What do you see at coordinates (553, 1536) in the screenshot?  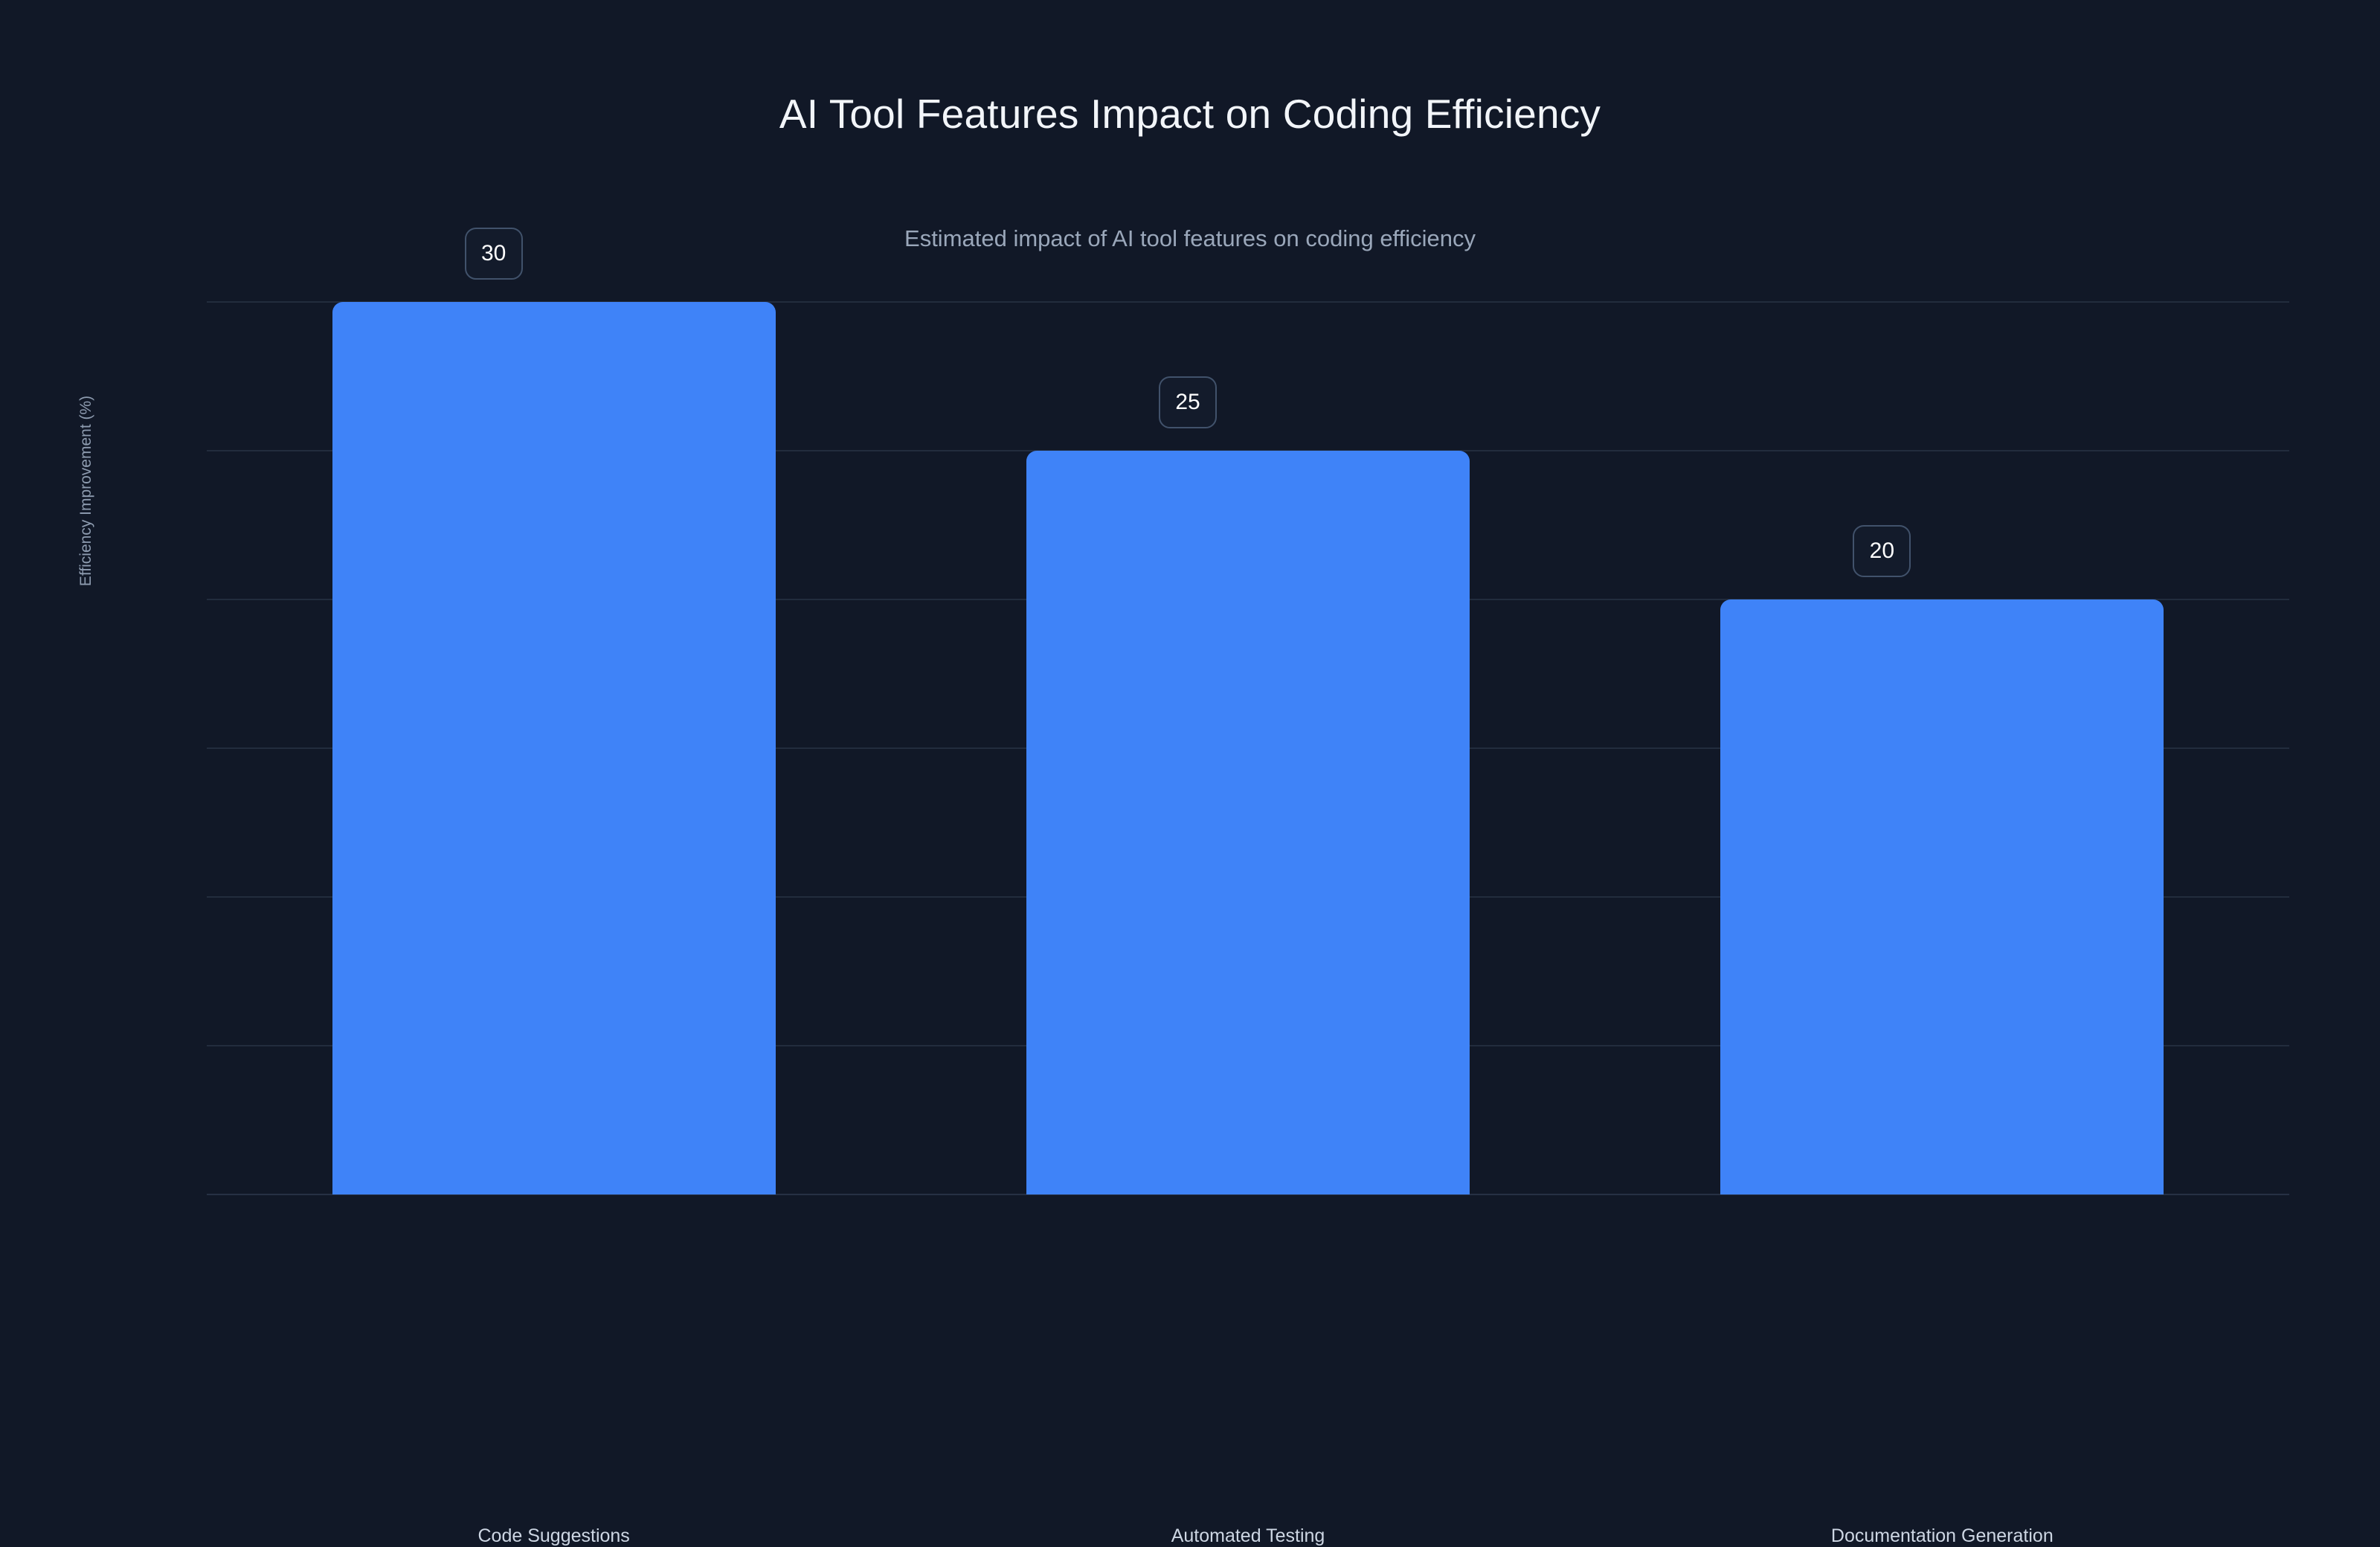 I see `x-axis-category-label: Code Suggestions` at bounding box center [553, 1536].